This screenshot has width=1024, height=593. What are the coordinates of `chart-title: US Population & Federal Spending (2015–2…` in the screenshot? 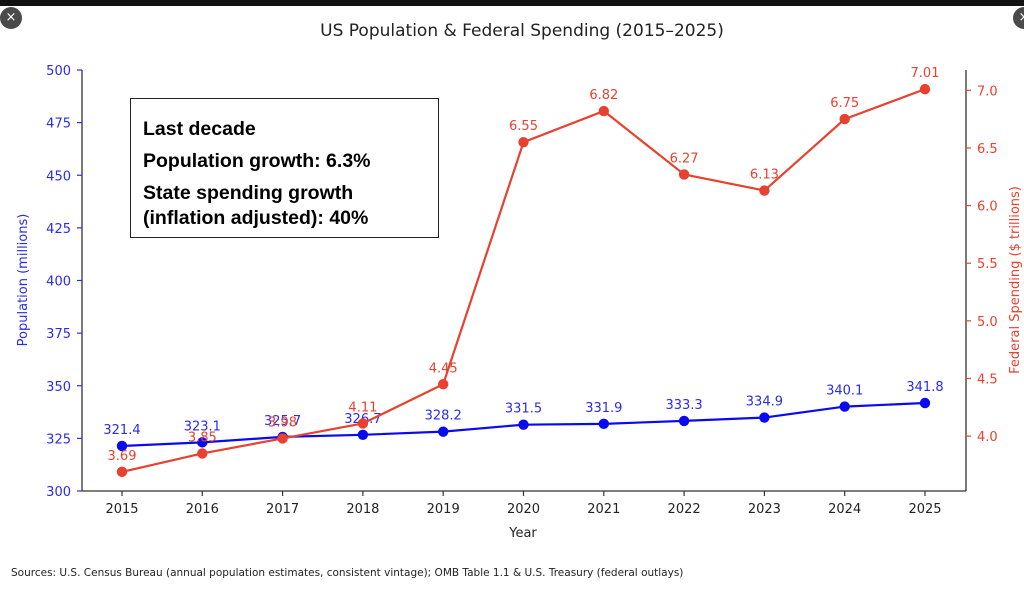 It's located at (522, 31).